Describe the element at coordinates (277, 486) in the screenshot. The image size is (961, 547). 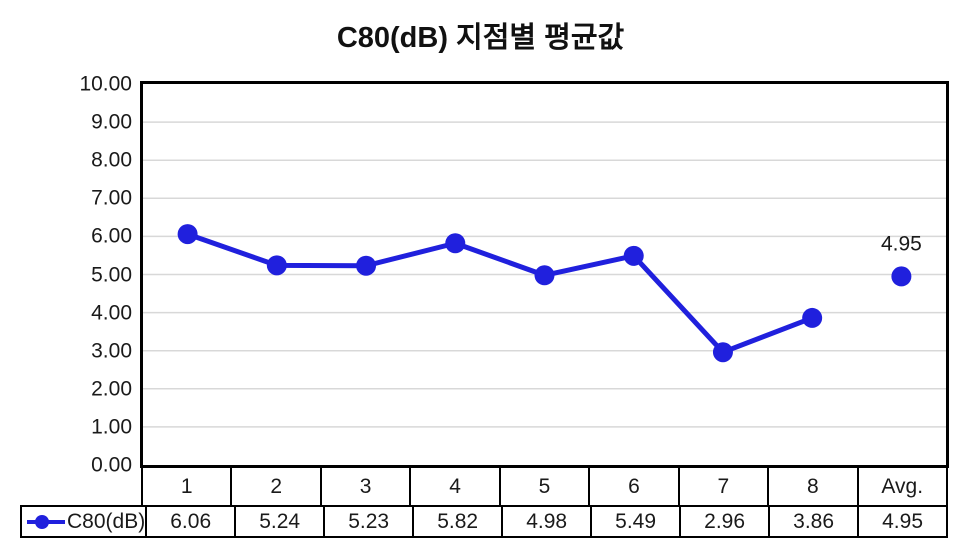
I see `category-cell: 2` at that location.